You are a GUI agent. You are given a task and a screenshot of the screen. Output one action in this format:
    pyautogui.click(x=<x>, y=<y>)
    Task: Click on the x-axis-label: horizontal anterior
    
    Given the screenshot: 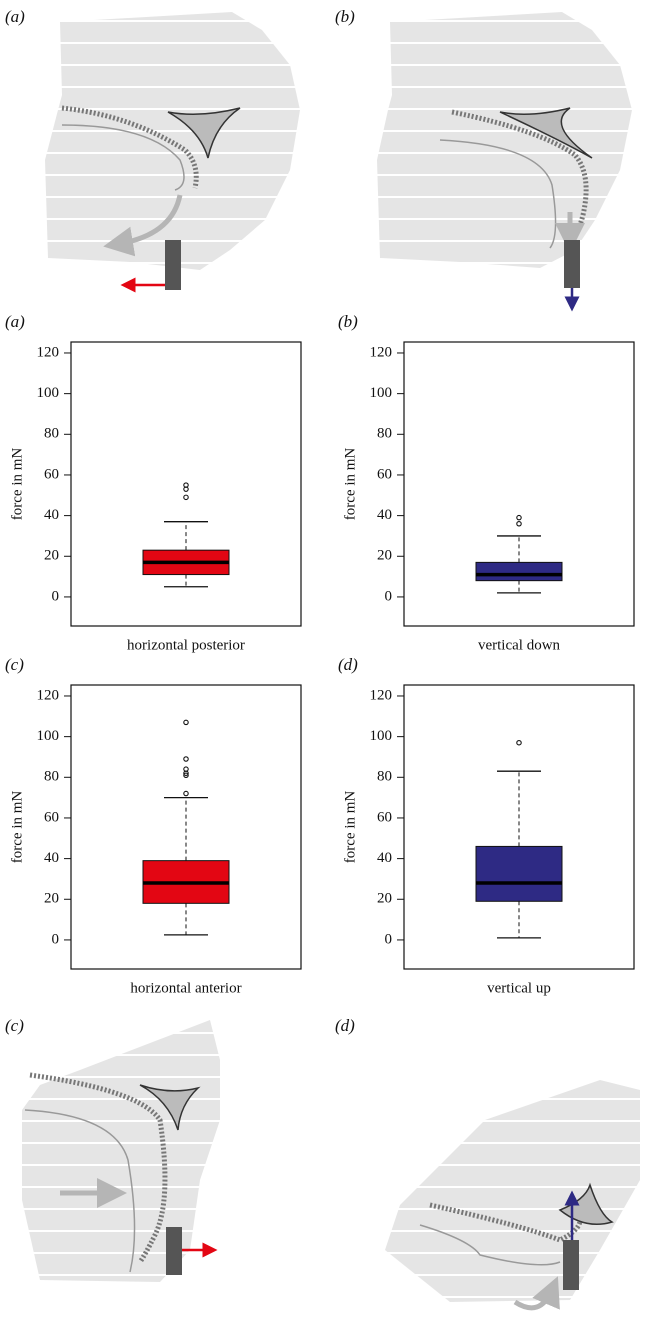 What is the action you would take?
    pyautogui.click(x=185, y=988)
    